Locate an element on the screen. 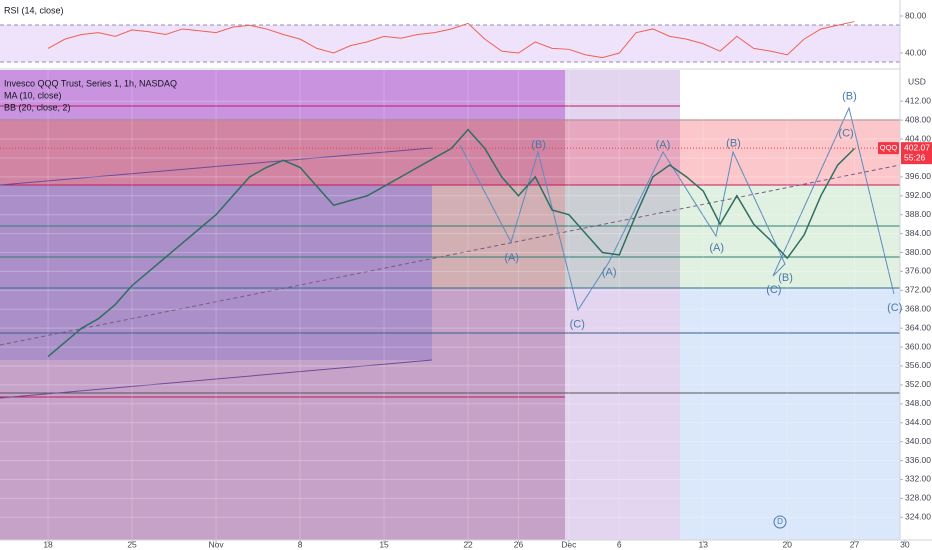 The width and height of the screenshot is (932, 550). last-price-label: 402.07 is located at coordinates (917, 147).